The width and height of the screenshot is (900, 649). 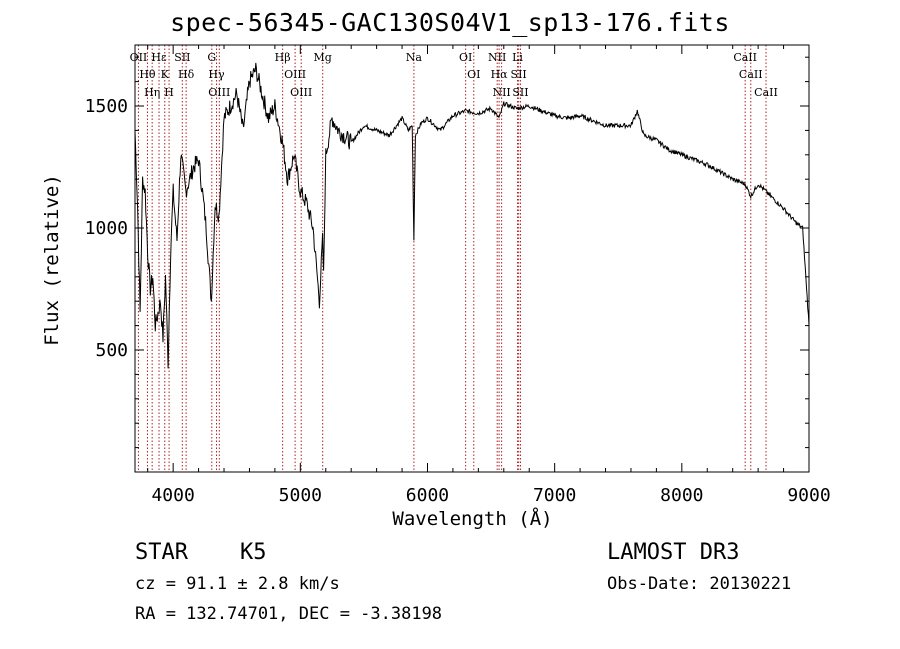 What do you see at coordinates (427, 495) in the screenshot?
I see `x-tick-label: 6000` at bounding box center [427, 495].